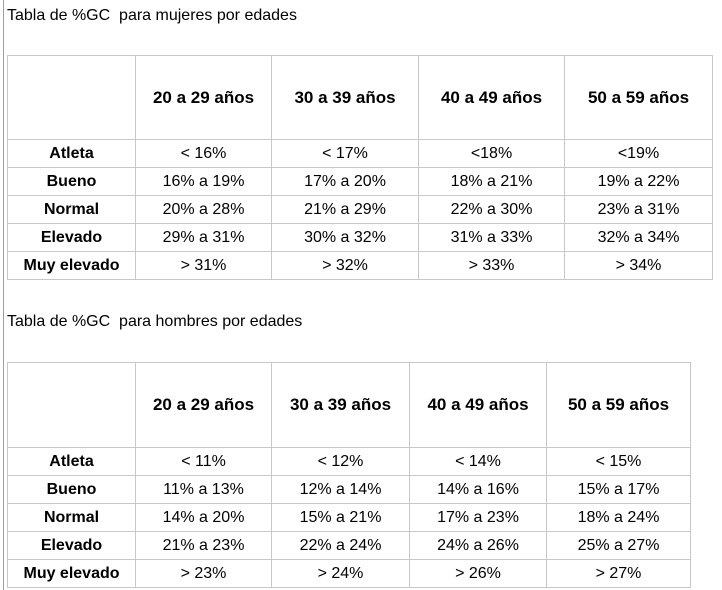 Image resolution: width=722 pixels, height=590 pixels. What do you see at coordinates (203, 209) in the screenshot?
I see `table-cell: 20% a 28%` at bounding box center [203, 209].